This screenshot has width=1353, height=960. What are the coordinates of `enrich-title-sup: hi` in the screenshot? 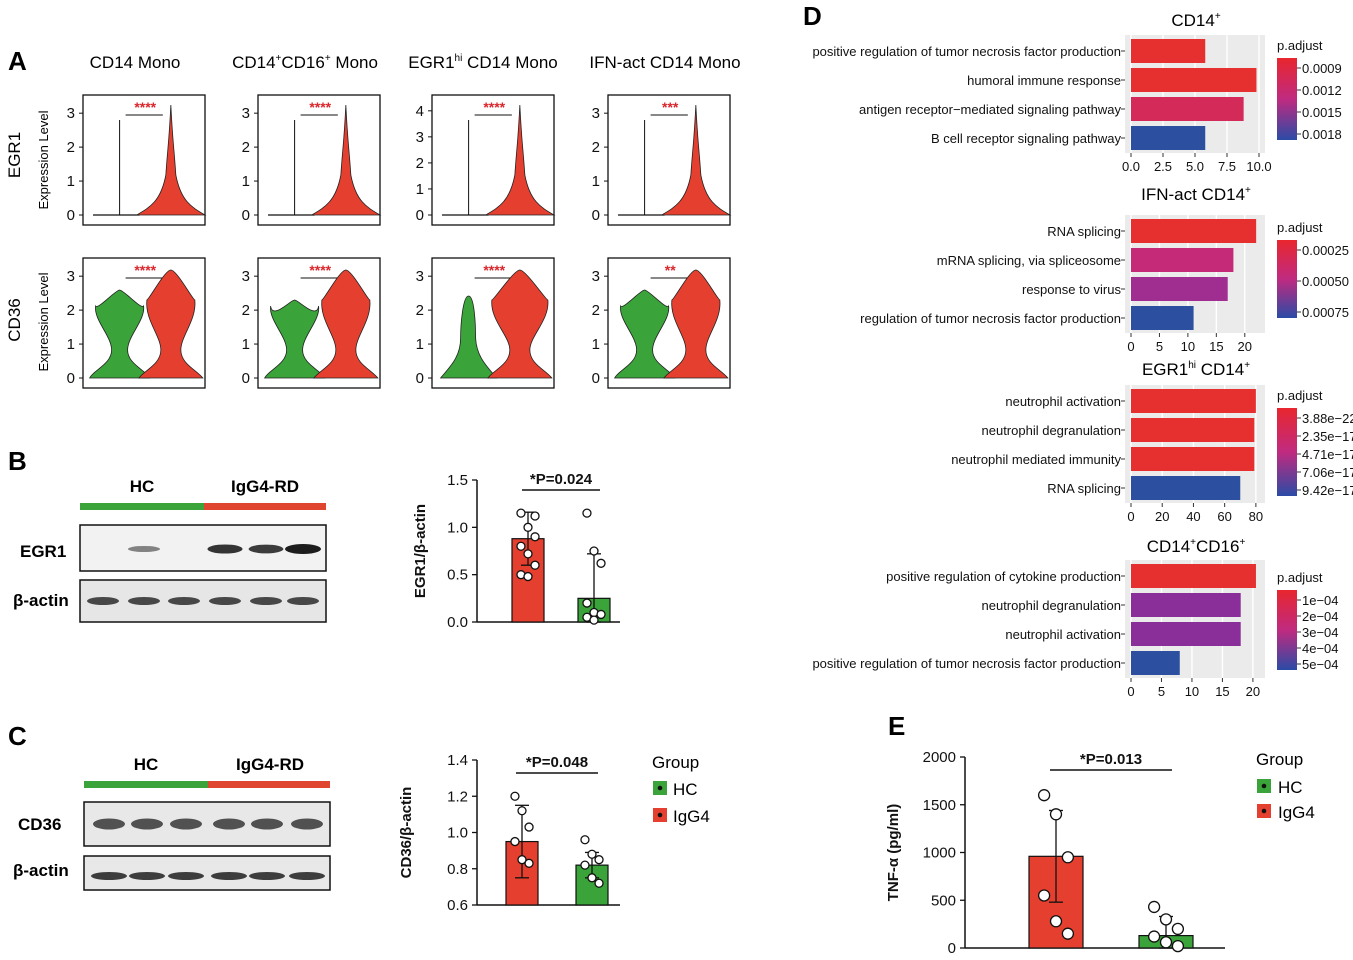 It's located at (1192, 365).